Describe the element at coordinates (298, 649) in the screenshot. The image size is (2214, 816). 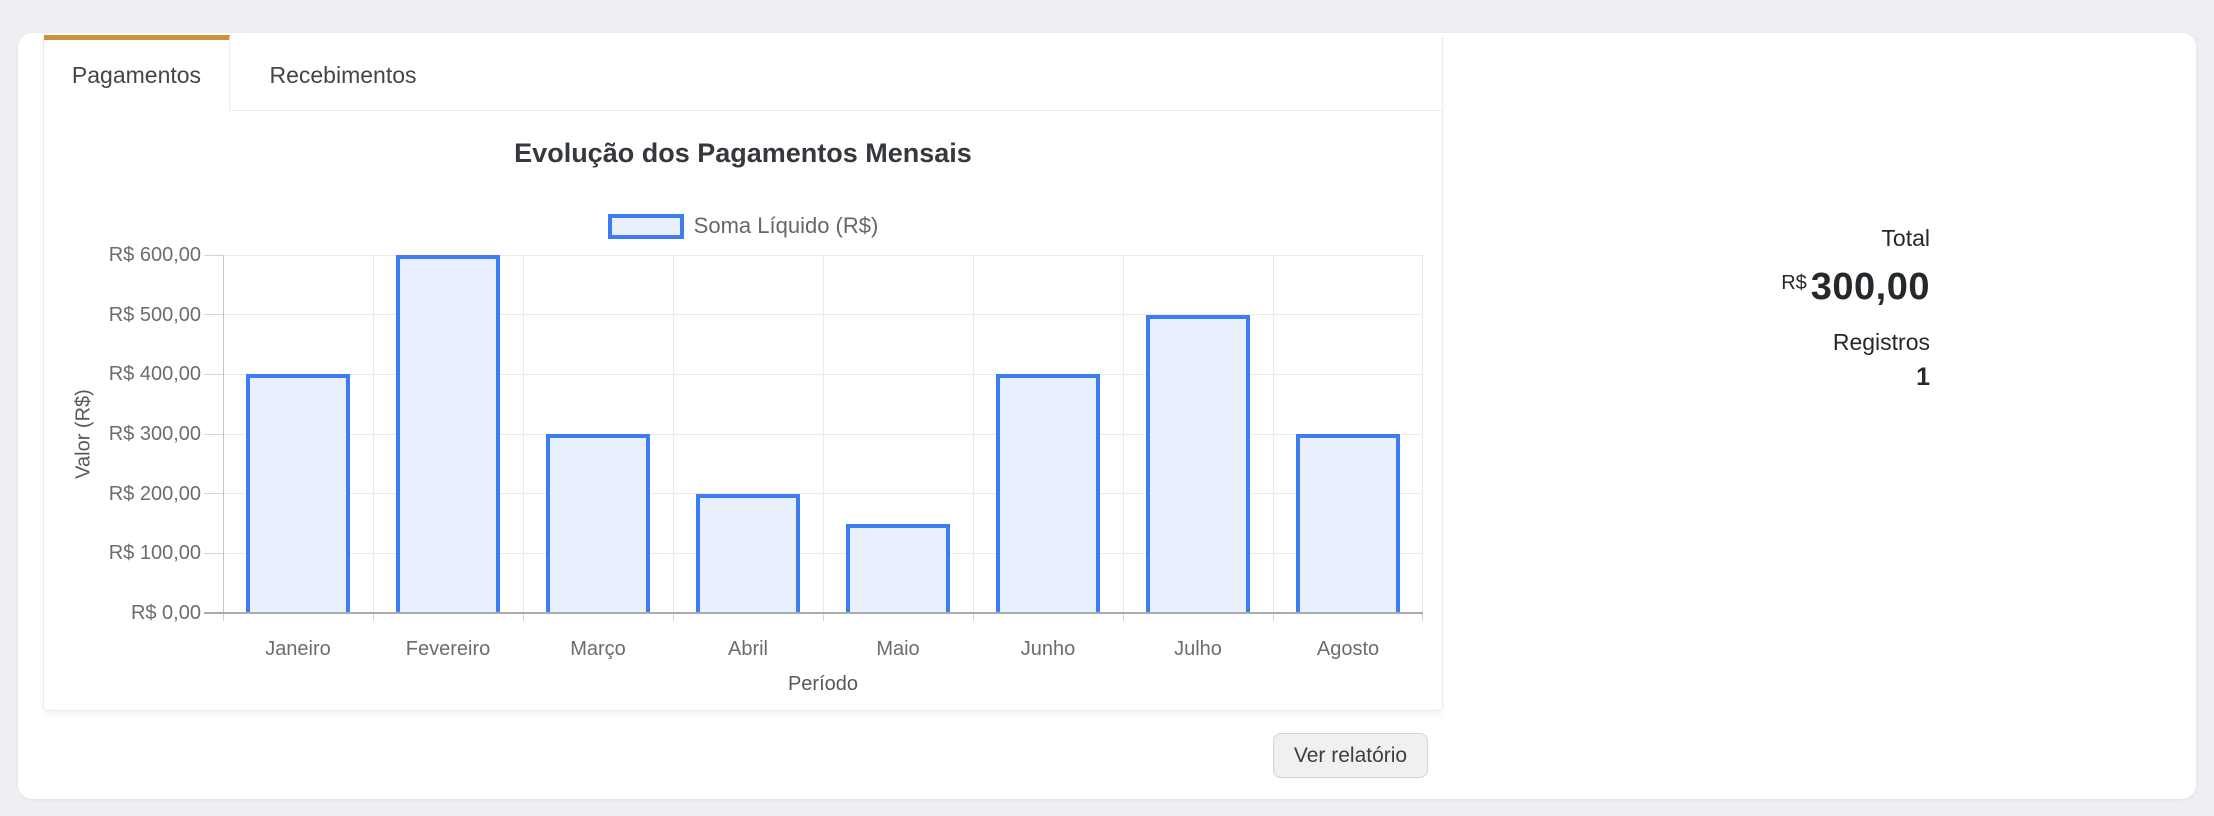
I see `x-tick-label: Janeiro` at that location.